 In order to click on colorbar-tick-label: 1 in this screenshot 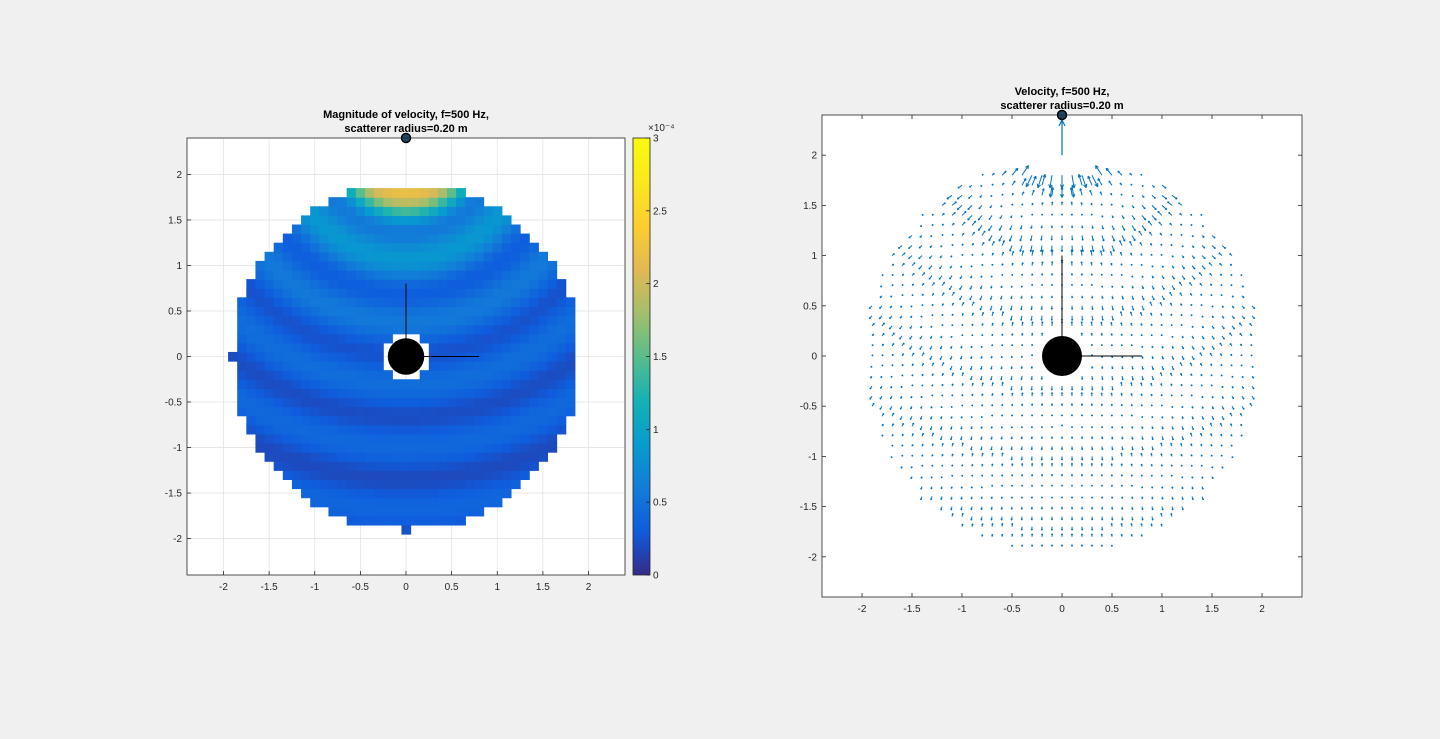, I will do `click(656, 430)`.